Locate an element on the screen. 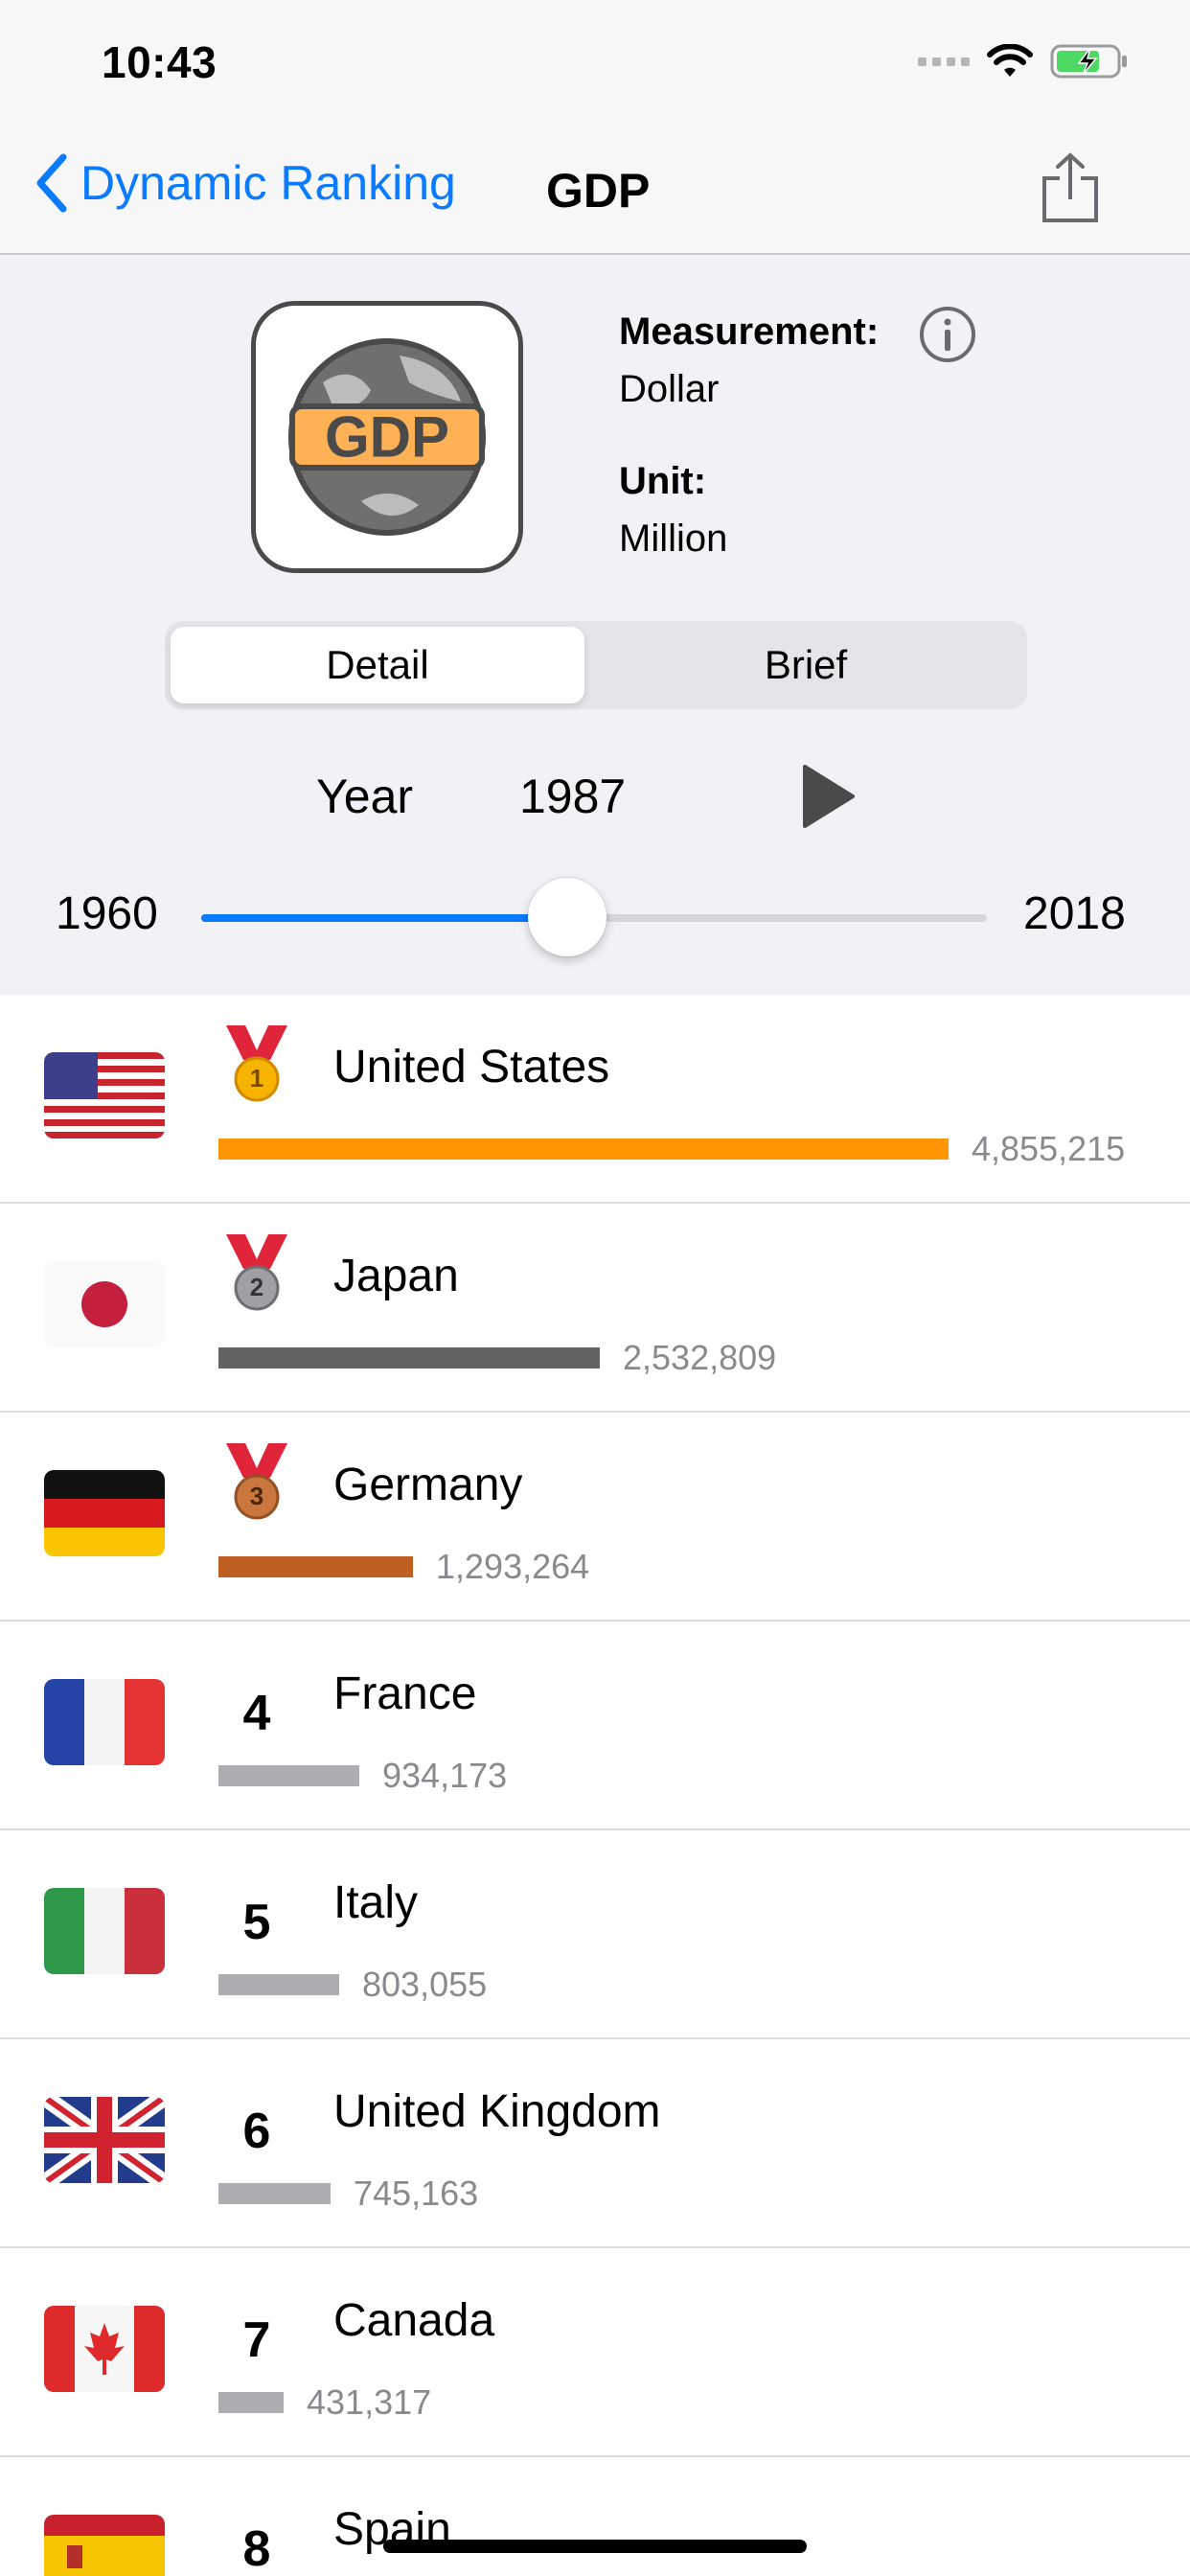 Image resolution: width=1190 pixels, height=2576 pixels. country-name: France is located at coordinates (405, 1693).